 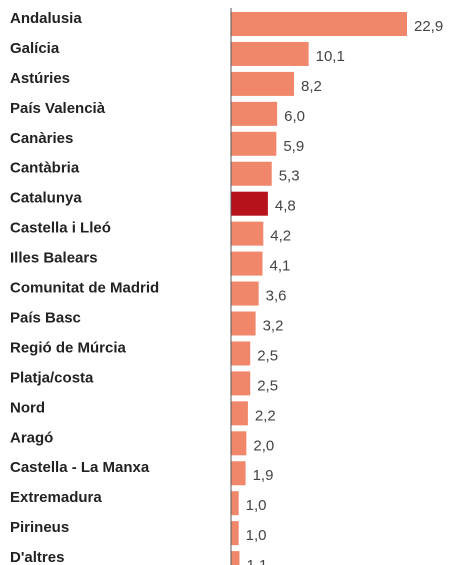 What do you see at coordinates (31, 437) in the screenshot?
I see `category-label: Aragó` at bounding box center [31, 437].